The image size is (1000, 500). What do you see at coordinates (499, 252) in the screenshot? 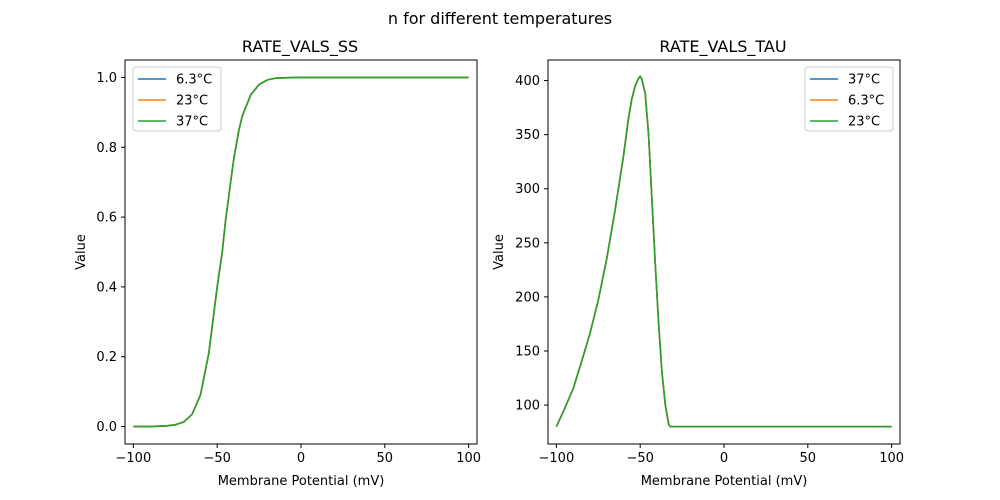
I see `tau-y-axis-label: Value` at bounding box center [499, 252].